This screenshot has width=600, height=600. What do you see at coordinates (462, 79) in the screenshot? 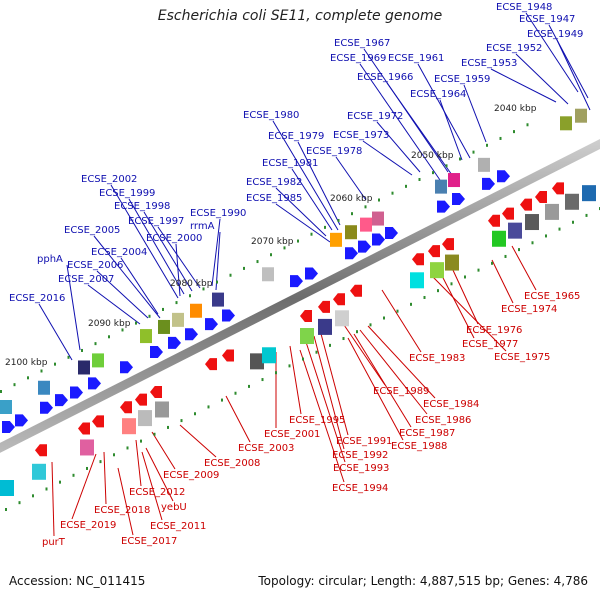
I see `gene-label: ECSE_1959` at bounding box center [462, 79].